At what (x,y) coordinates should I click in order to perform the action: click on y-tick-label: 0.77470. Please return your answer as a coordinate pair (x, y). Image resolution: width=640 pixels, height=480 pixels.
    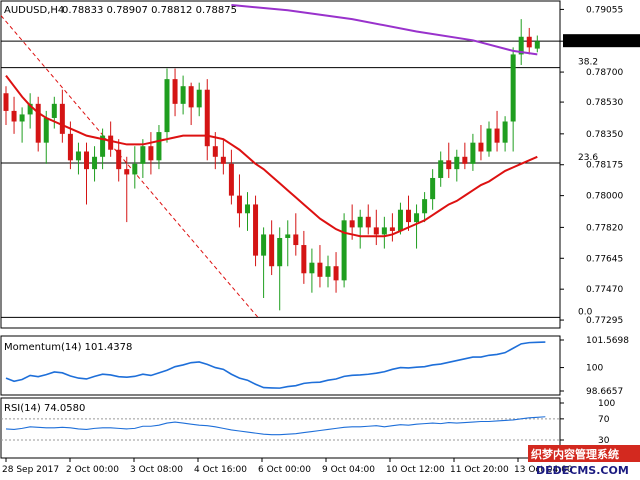
    Looking at the image, I should click on (604, 290).